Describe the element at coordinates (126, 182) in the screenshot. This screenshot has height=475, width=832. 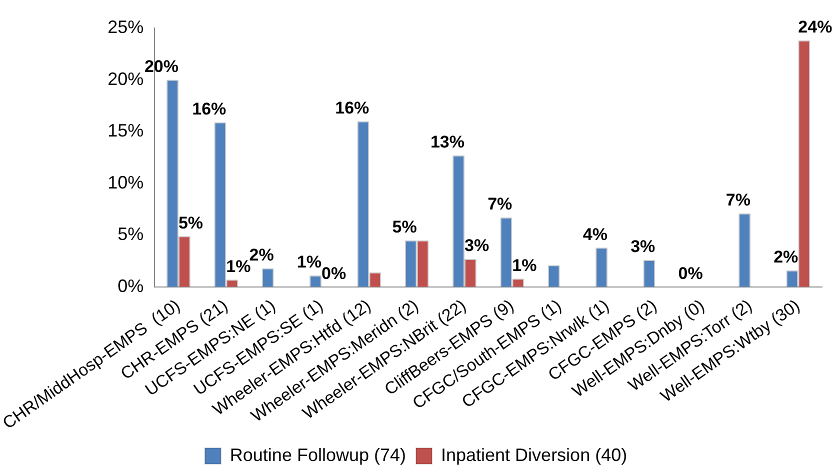
I see `y-tick-label: 10%` at that location.